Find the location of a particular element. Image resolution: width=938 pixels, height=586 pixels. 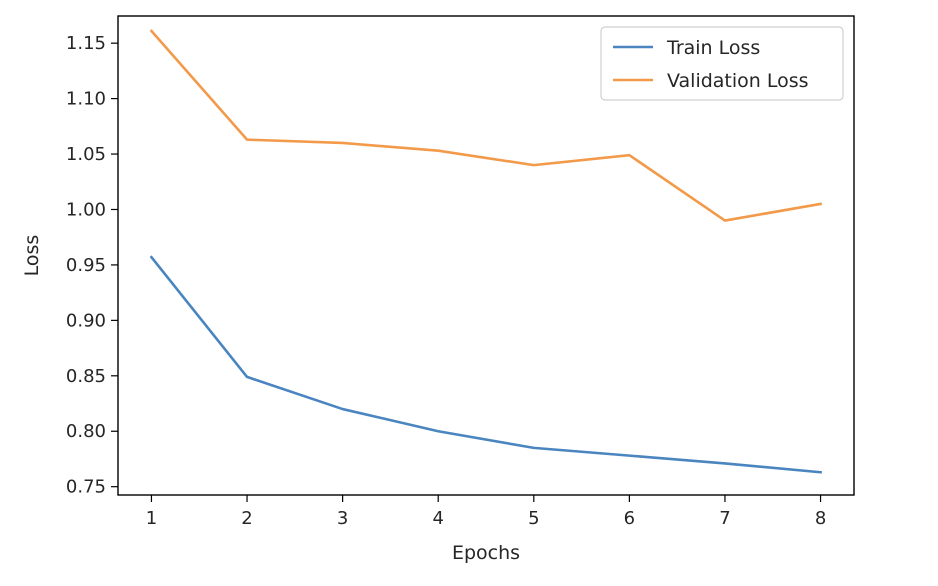

x-axis-title: Epochs is located at coordinates (486, 553).